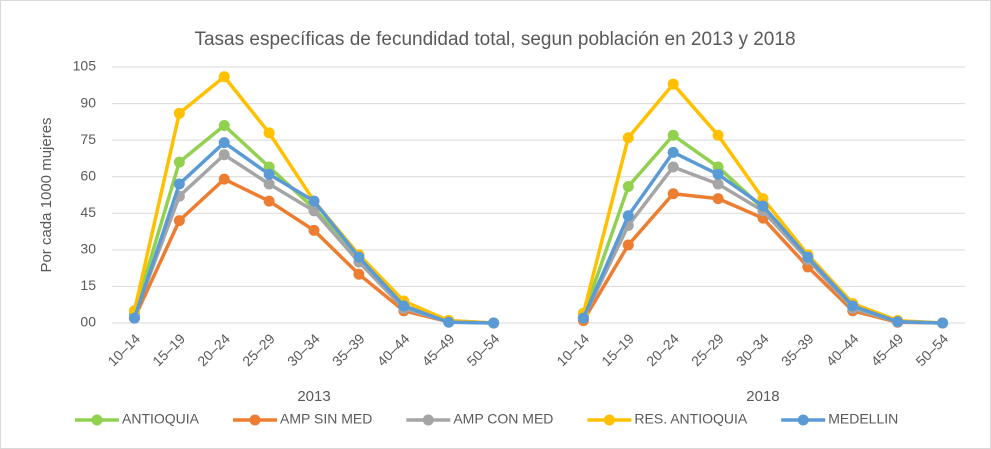 The height and width of the screenshot is (449, 991). What do you see at coordinates (313, 396) in the screenshot?
I see `group-label: 2013` at bounding box center [313, 396].